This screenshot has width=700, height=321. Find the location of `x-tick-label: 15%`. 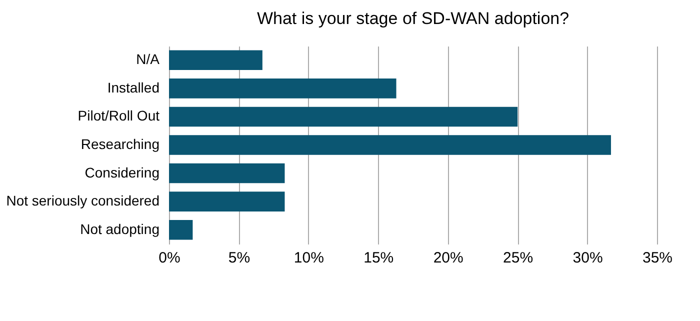

x-tick-label: 15% is located at coordinates (379, 258).